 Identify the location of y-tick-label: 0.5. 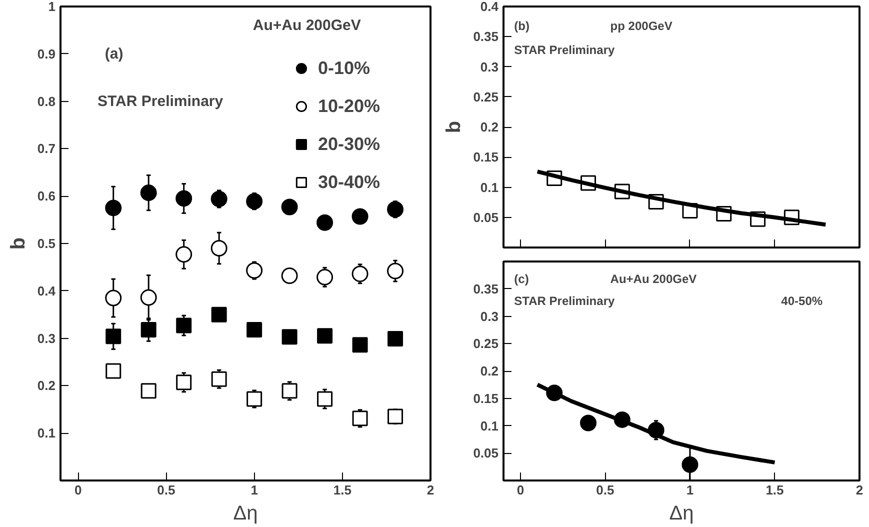
(46, 243).